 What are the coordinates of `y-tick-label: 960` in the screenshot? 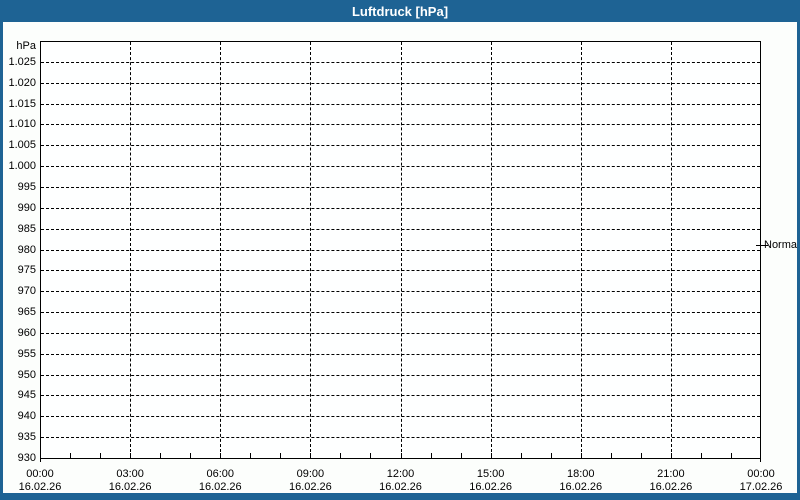 It's located at (26, 332).